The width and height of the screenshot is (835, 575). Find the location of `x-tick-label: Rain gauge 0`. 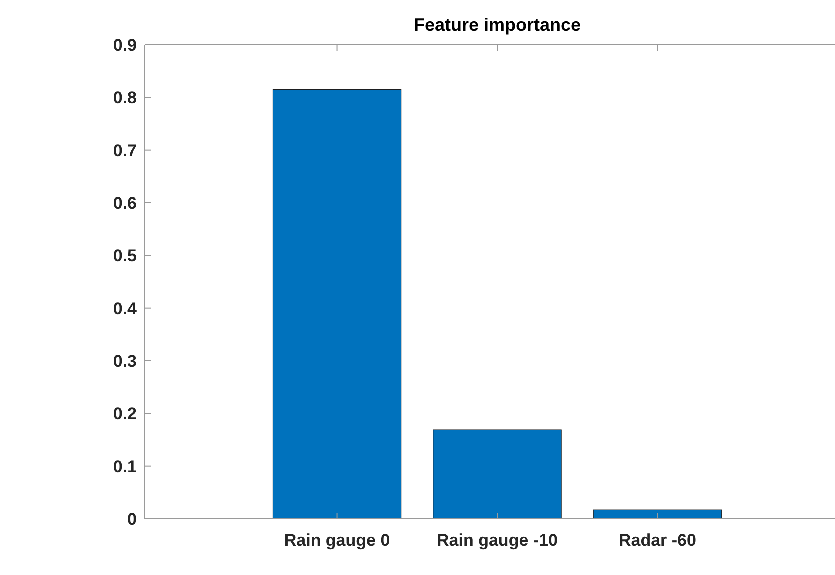

x-tick-label: Rain gauge 0 is located at coordinates (337, 540).